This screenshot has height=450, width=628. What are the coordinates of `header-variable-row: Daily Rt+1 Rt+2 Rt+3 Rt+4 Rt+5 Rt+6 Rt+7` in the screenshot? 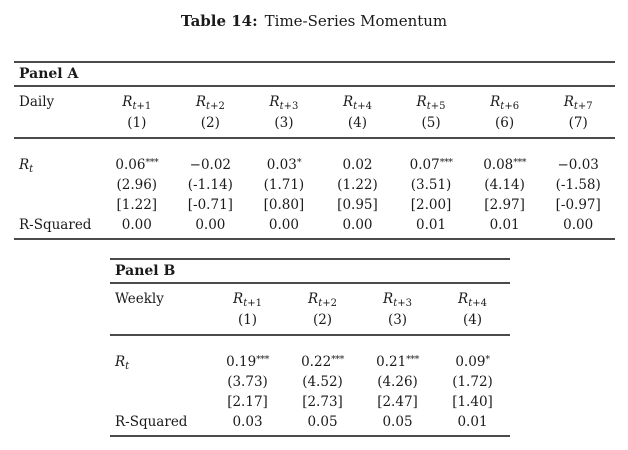 It's located at (314, 99).